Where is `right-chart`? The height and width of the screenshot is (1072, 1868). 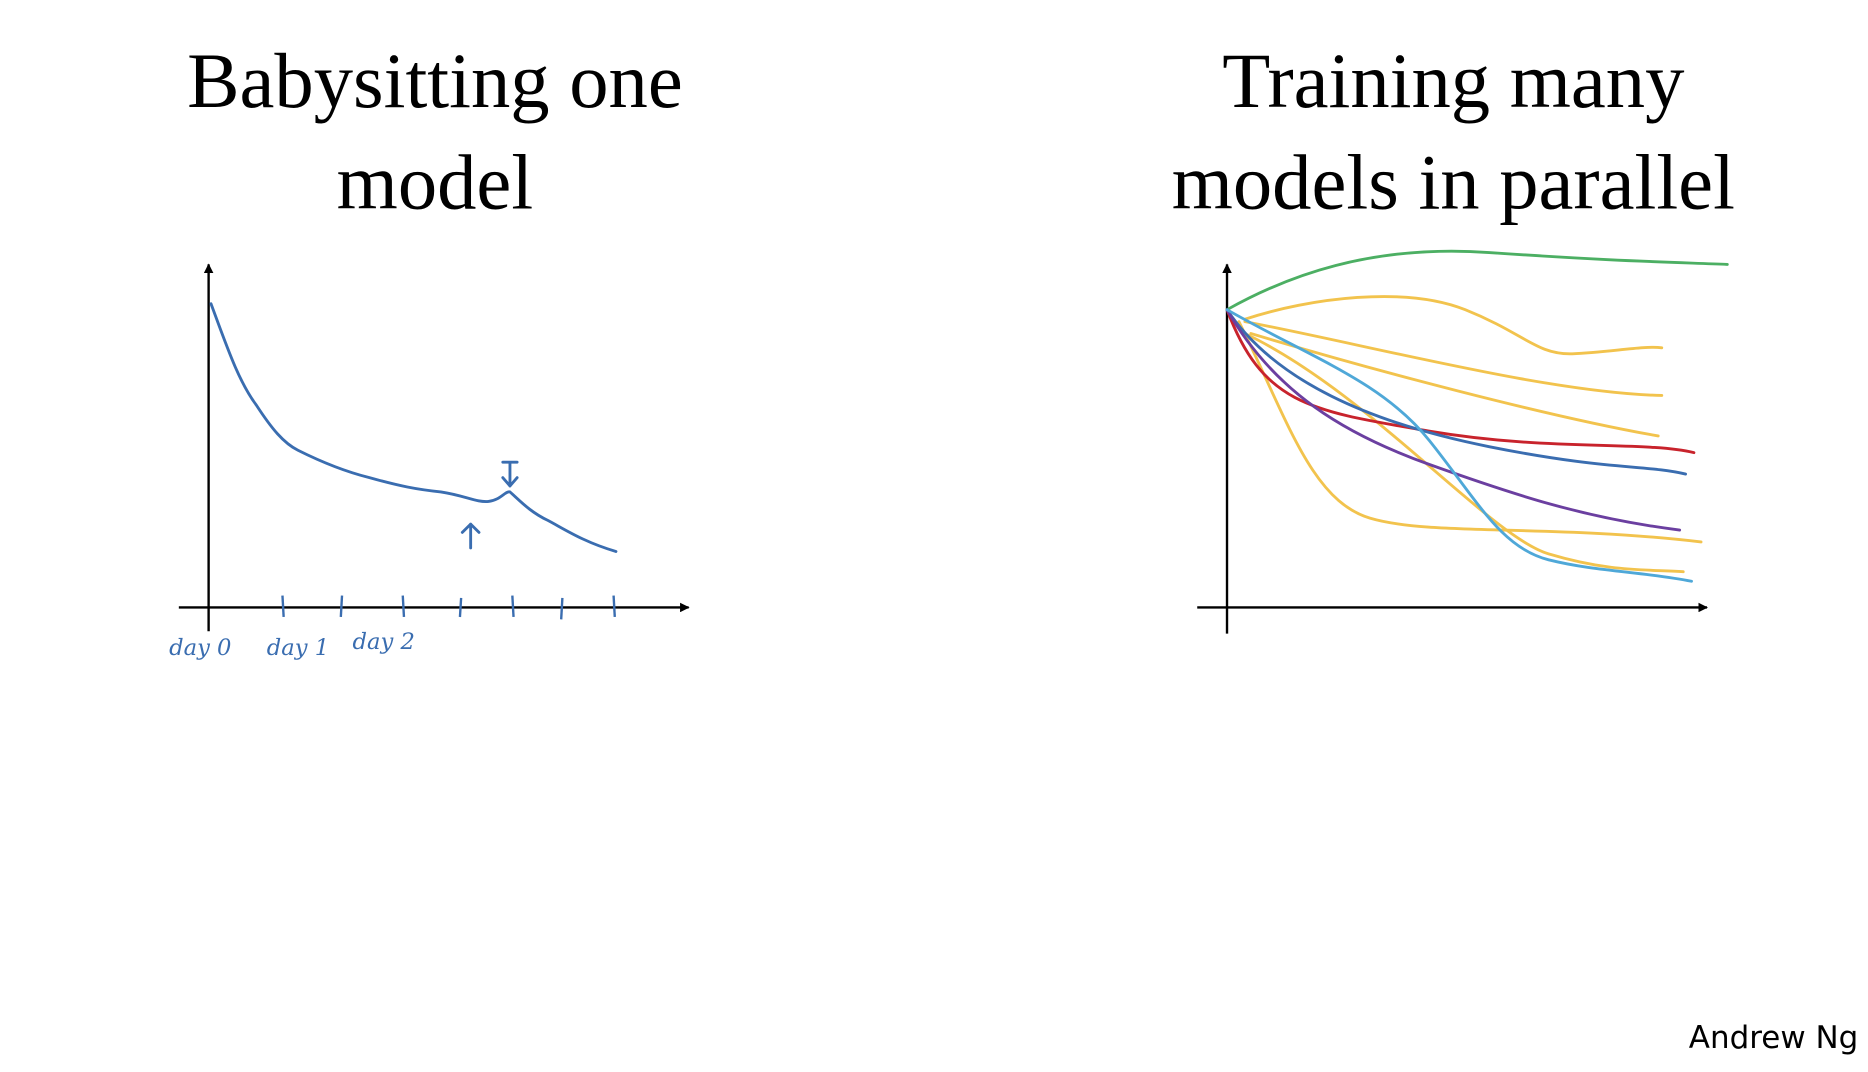
right-chart is located at coordinates (1463, 441).